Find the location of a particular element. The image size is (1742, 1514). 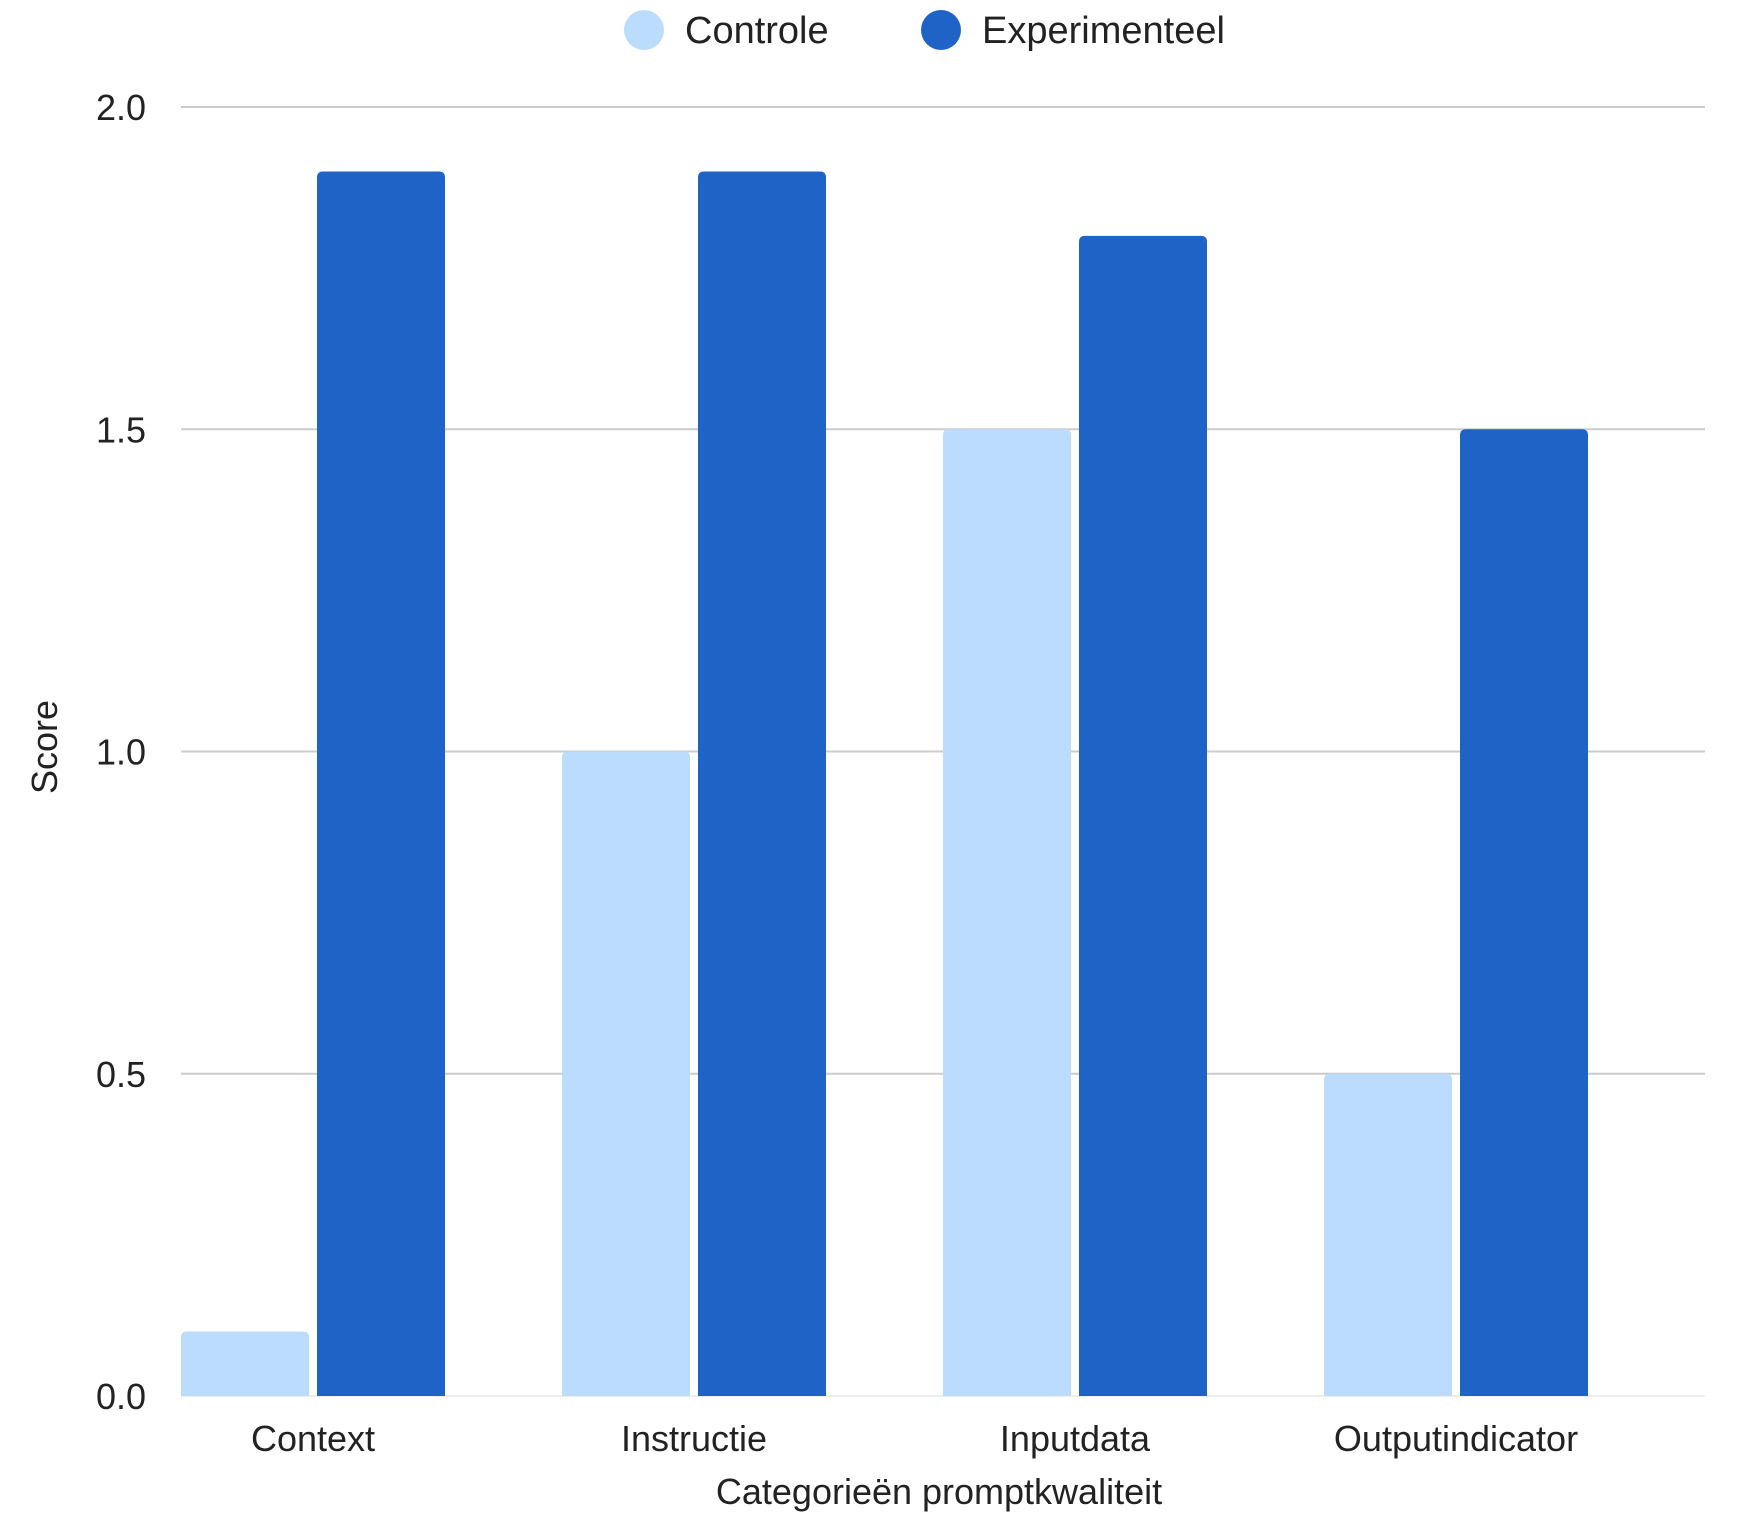

x-category-label: Instructie is located at coordinates (694, 1438).